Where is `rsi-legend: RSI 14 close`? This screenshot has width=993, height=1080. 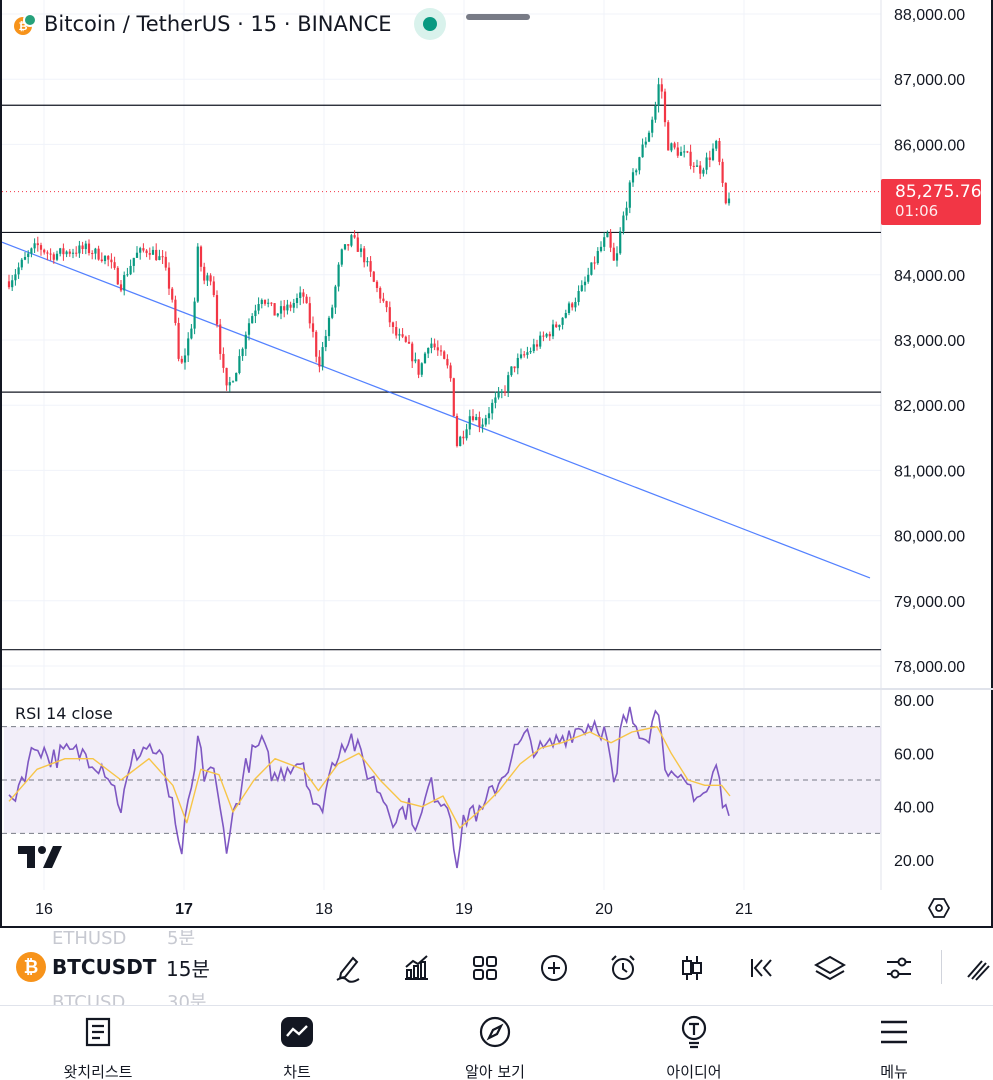
rsi-legend: RSI 14 close is located at coordinates (64, 713).